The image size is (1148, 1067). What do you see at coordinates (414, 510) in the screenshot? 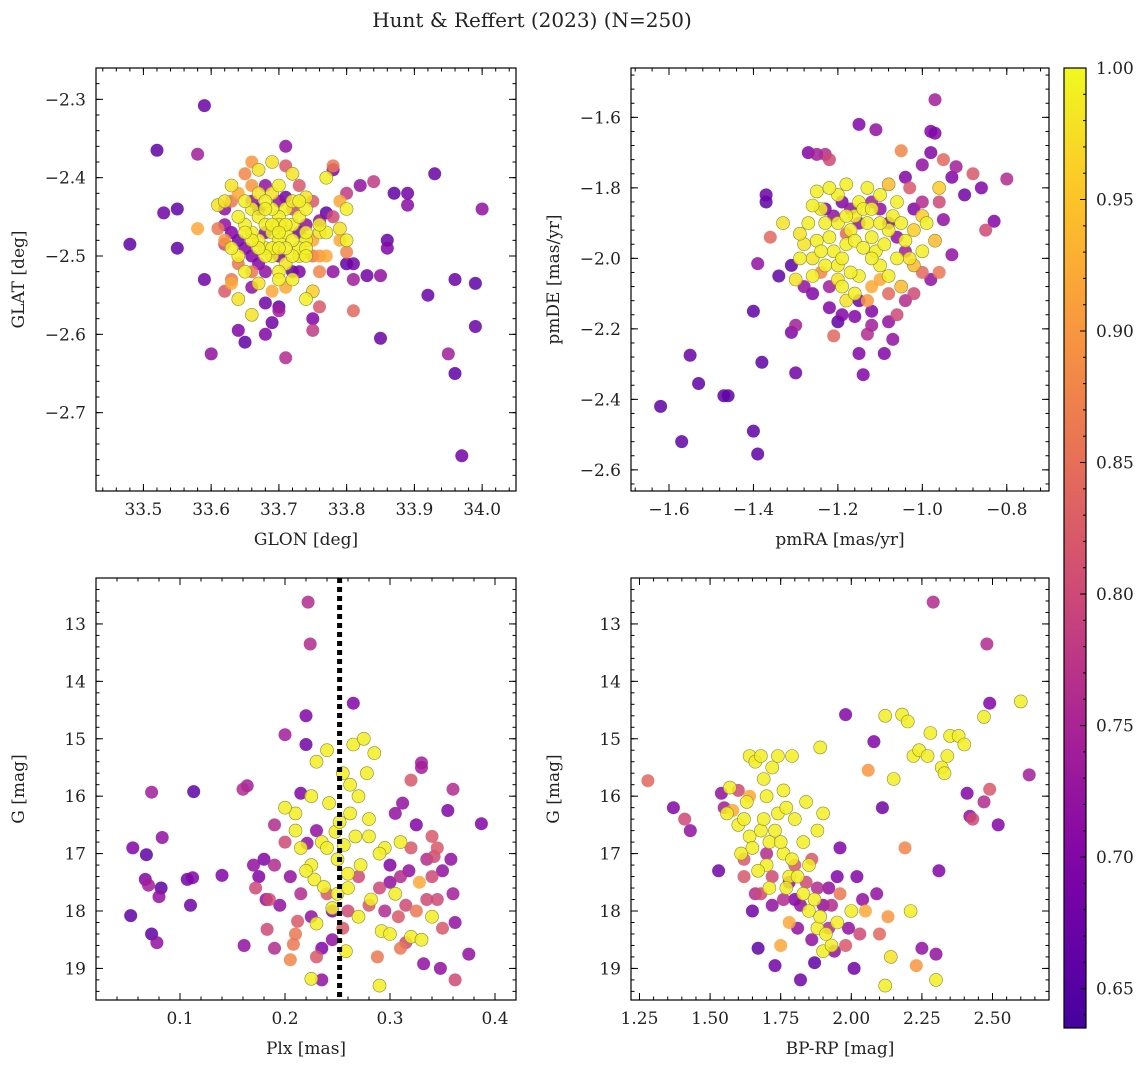
I see `x-tick-label: 33.9` at bounding box center [414, 510].